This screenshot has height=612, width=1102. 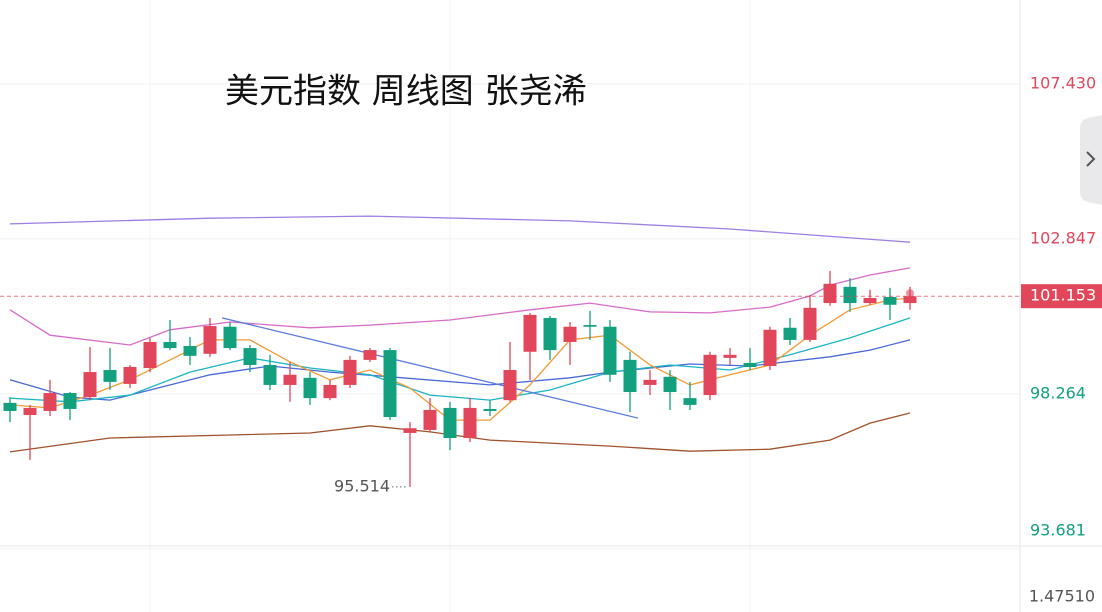 I want to click on y-tick-label: 107.430, so click(x=1063, y=82).